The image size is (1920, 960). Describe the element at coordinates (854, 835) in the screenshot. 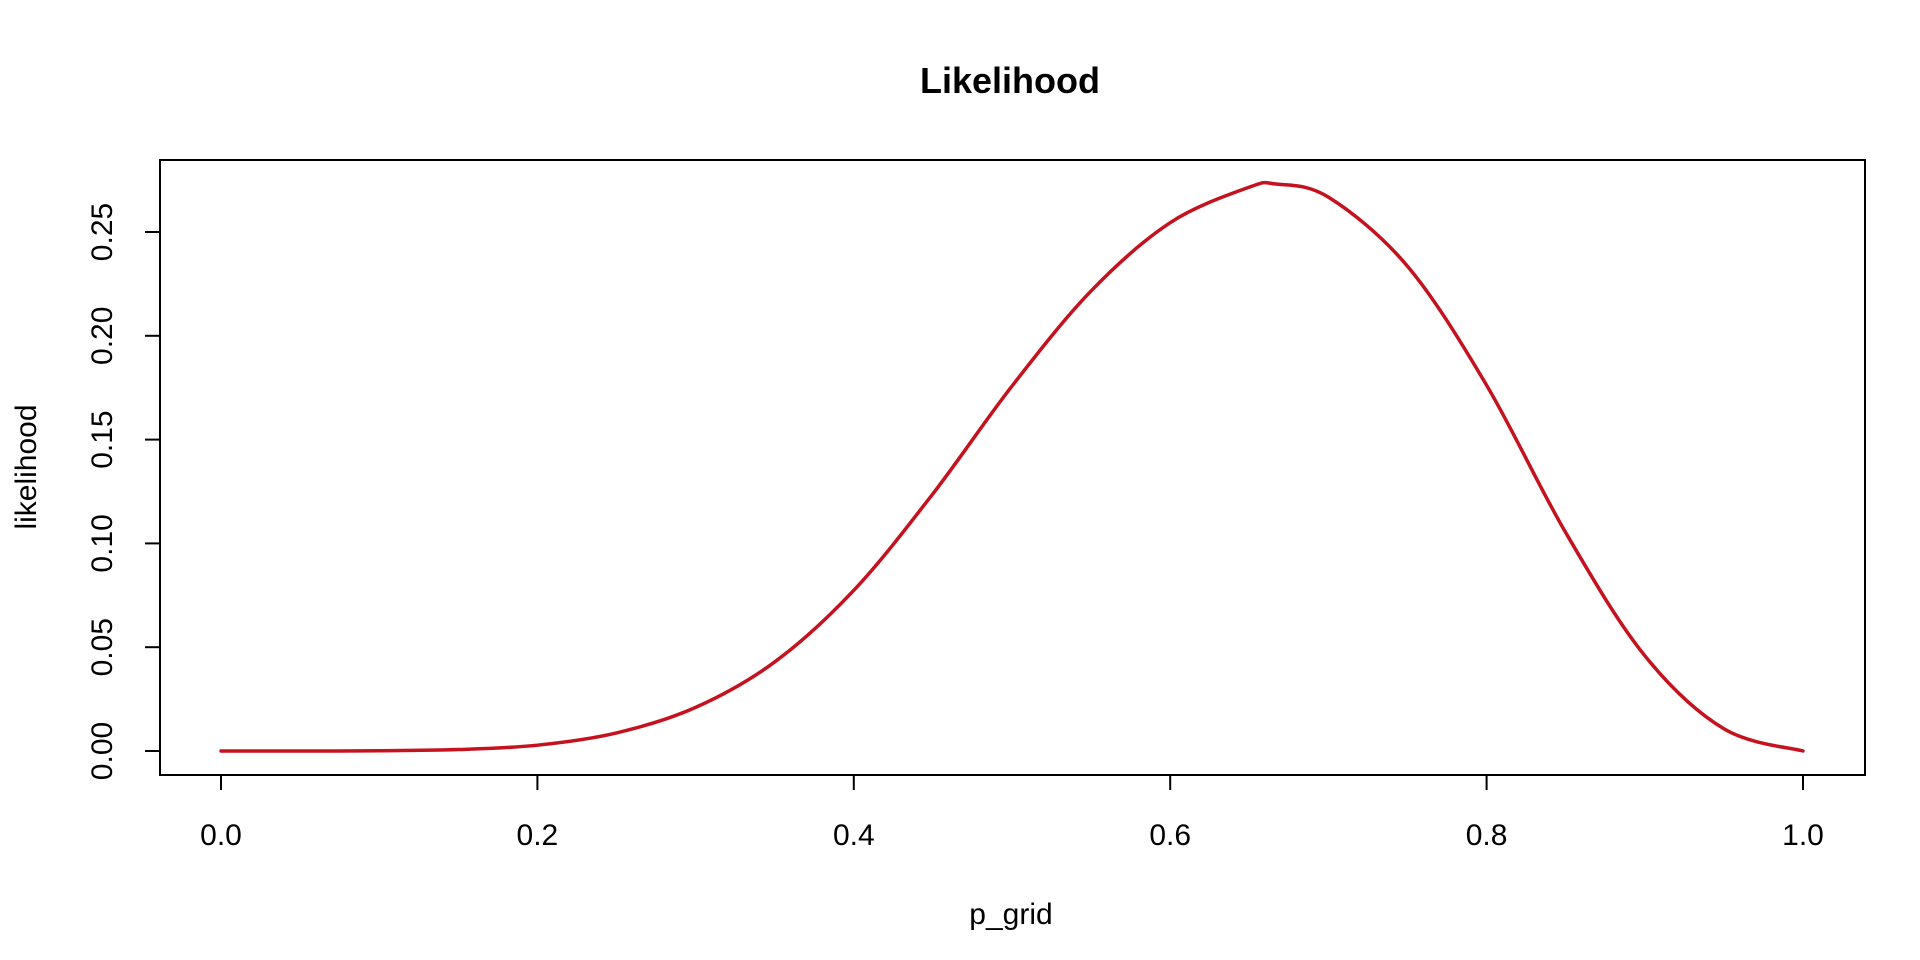

I see `x-tick-label: 0.4` at that location.